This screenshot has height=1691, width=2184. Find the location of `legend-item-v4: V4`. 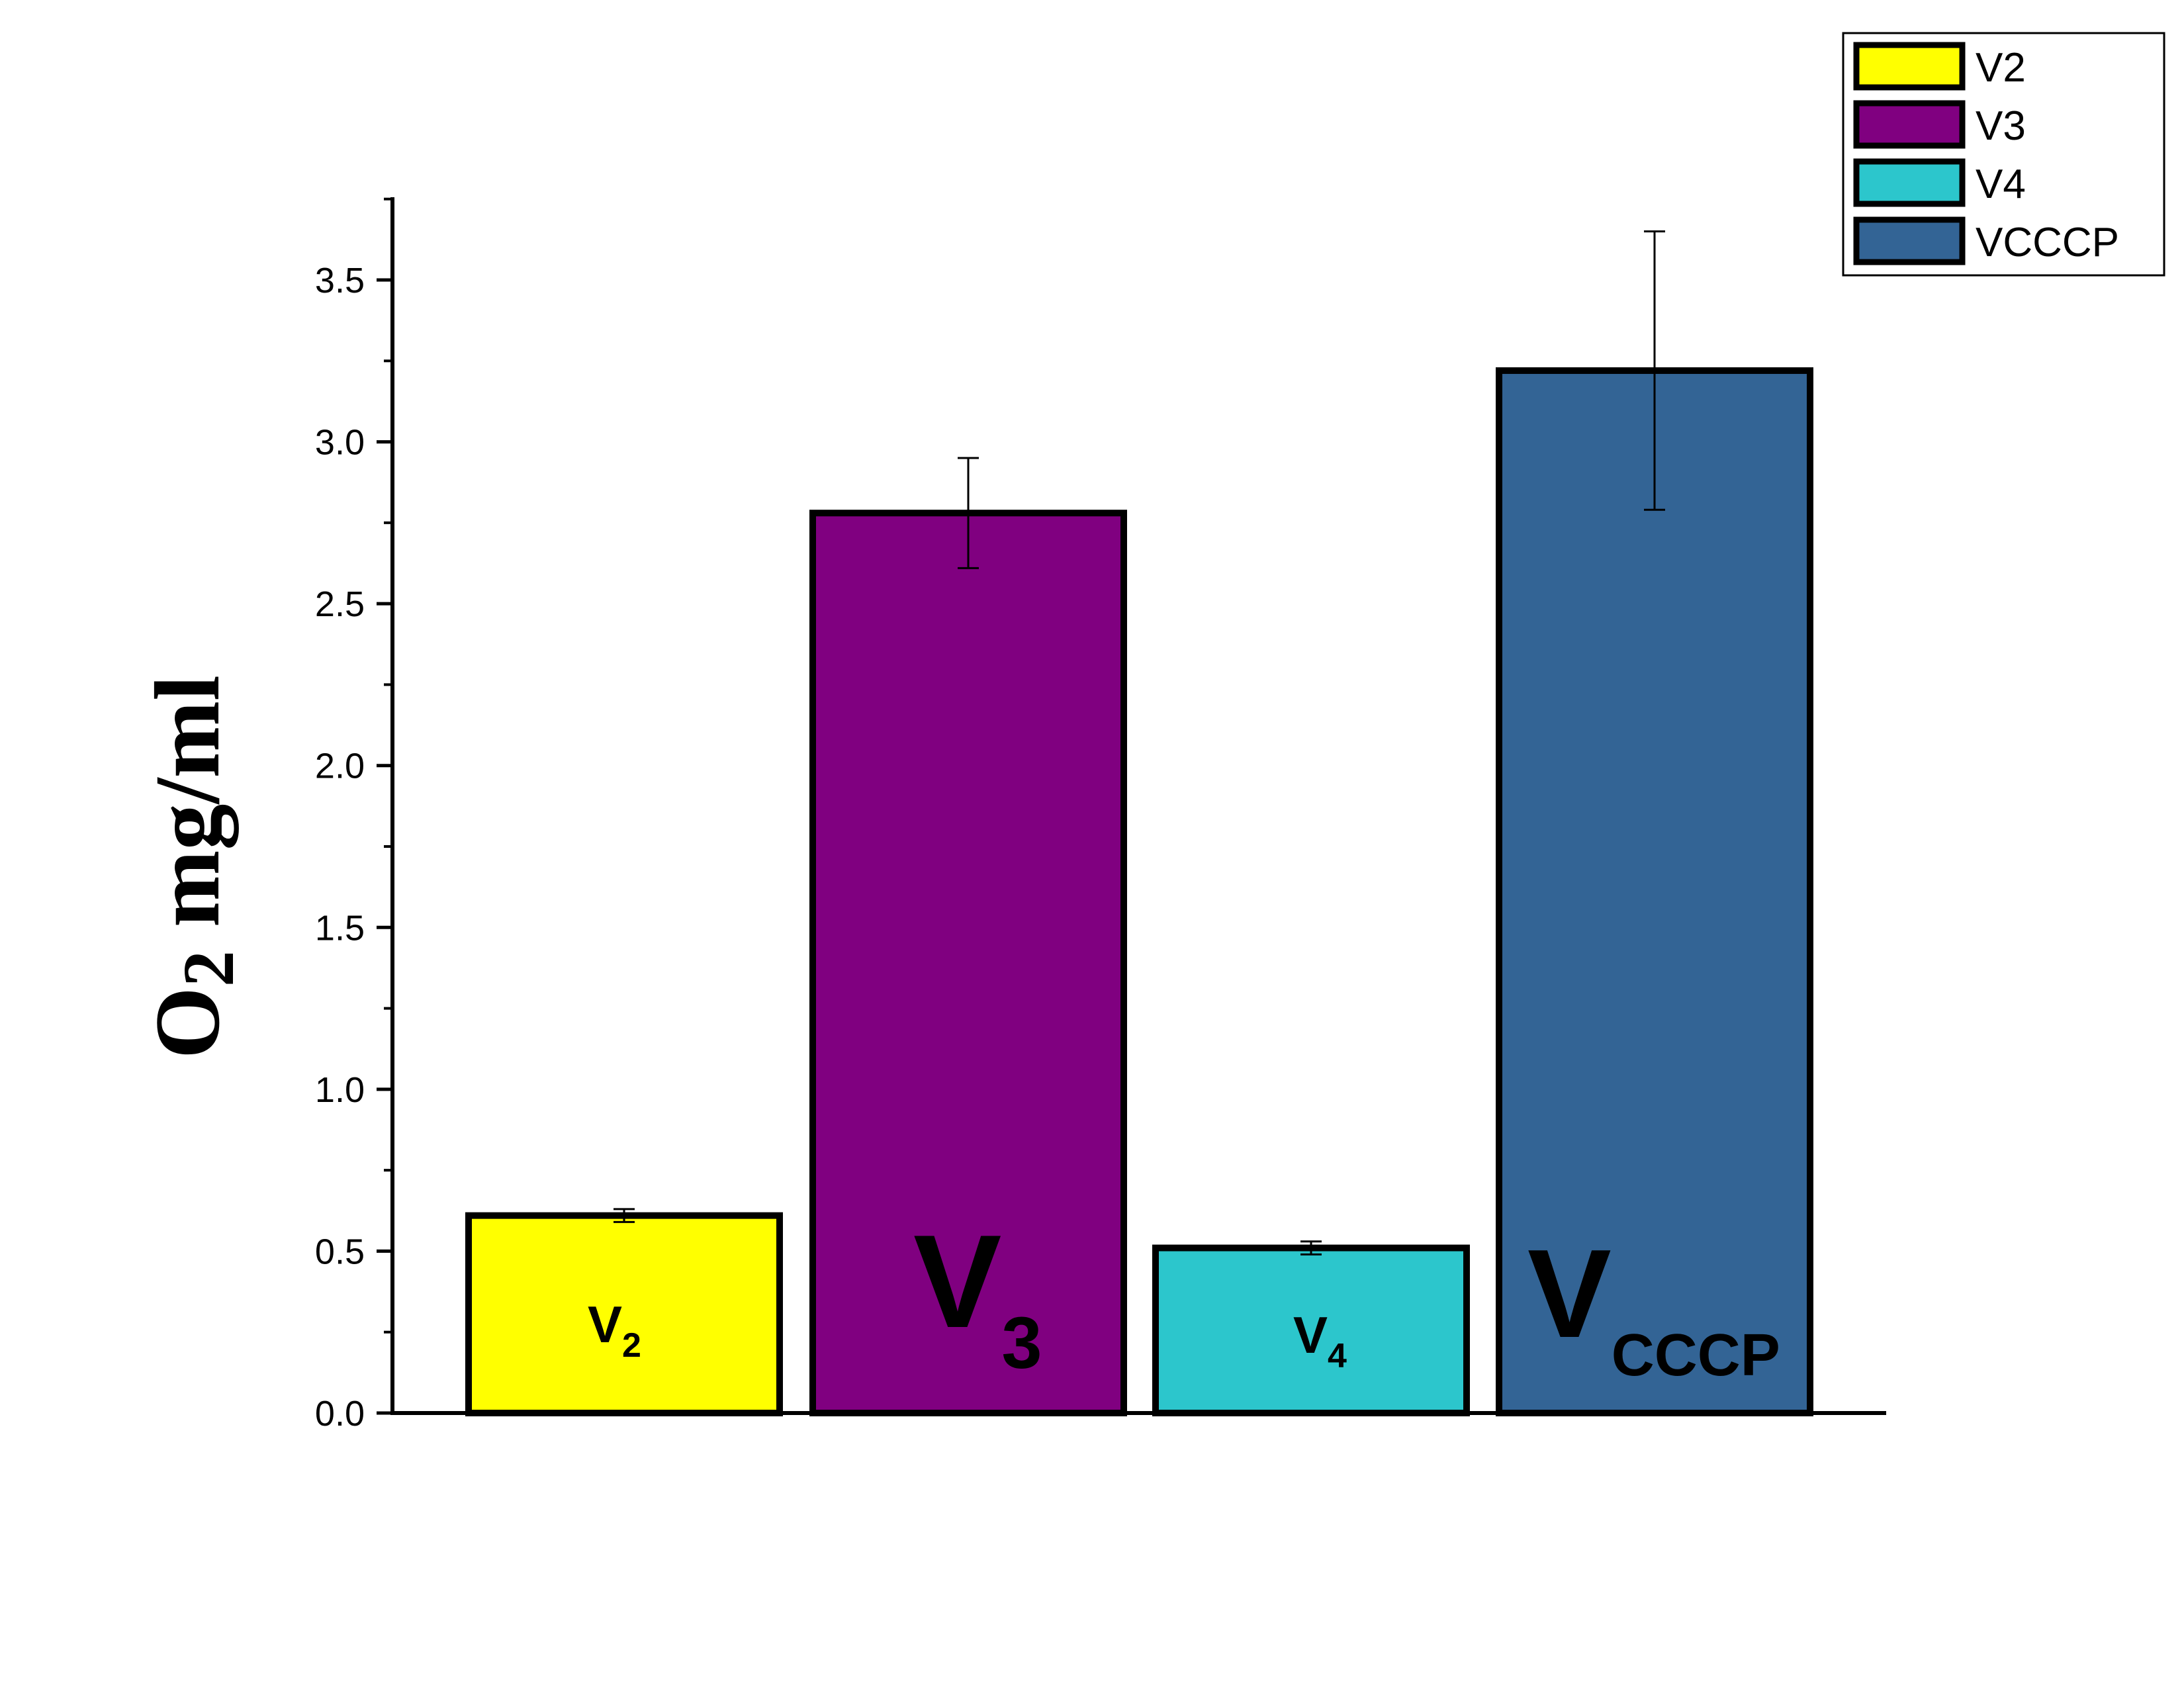

legend-item-v4: V4 is located at coordinates (1940, 182).